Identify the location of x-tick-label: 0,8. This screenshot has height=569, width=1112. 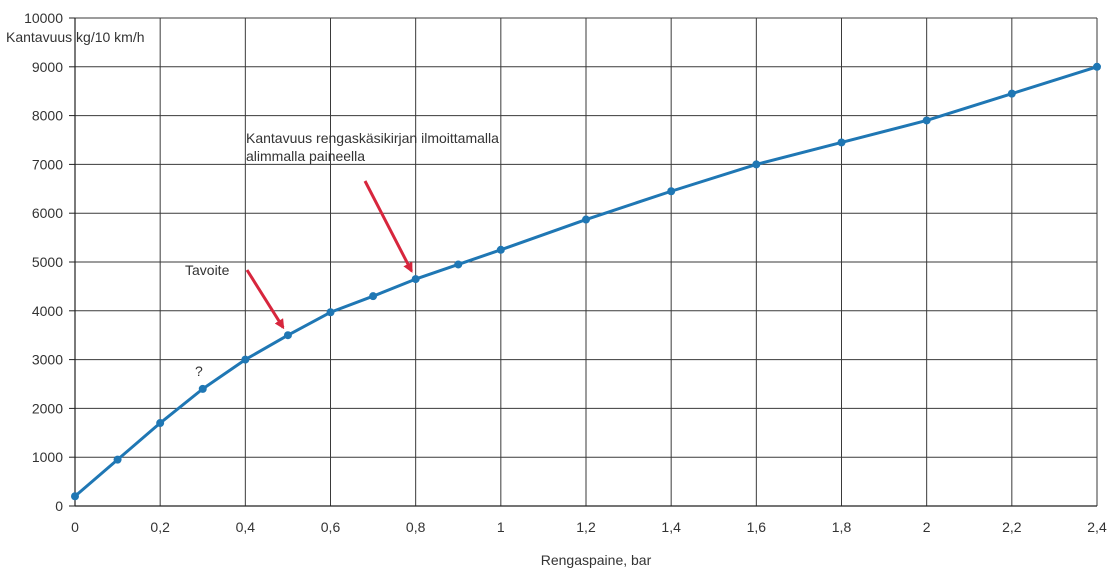
(416, 527).